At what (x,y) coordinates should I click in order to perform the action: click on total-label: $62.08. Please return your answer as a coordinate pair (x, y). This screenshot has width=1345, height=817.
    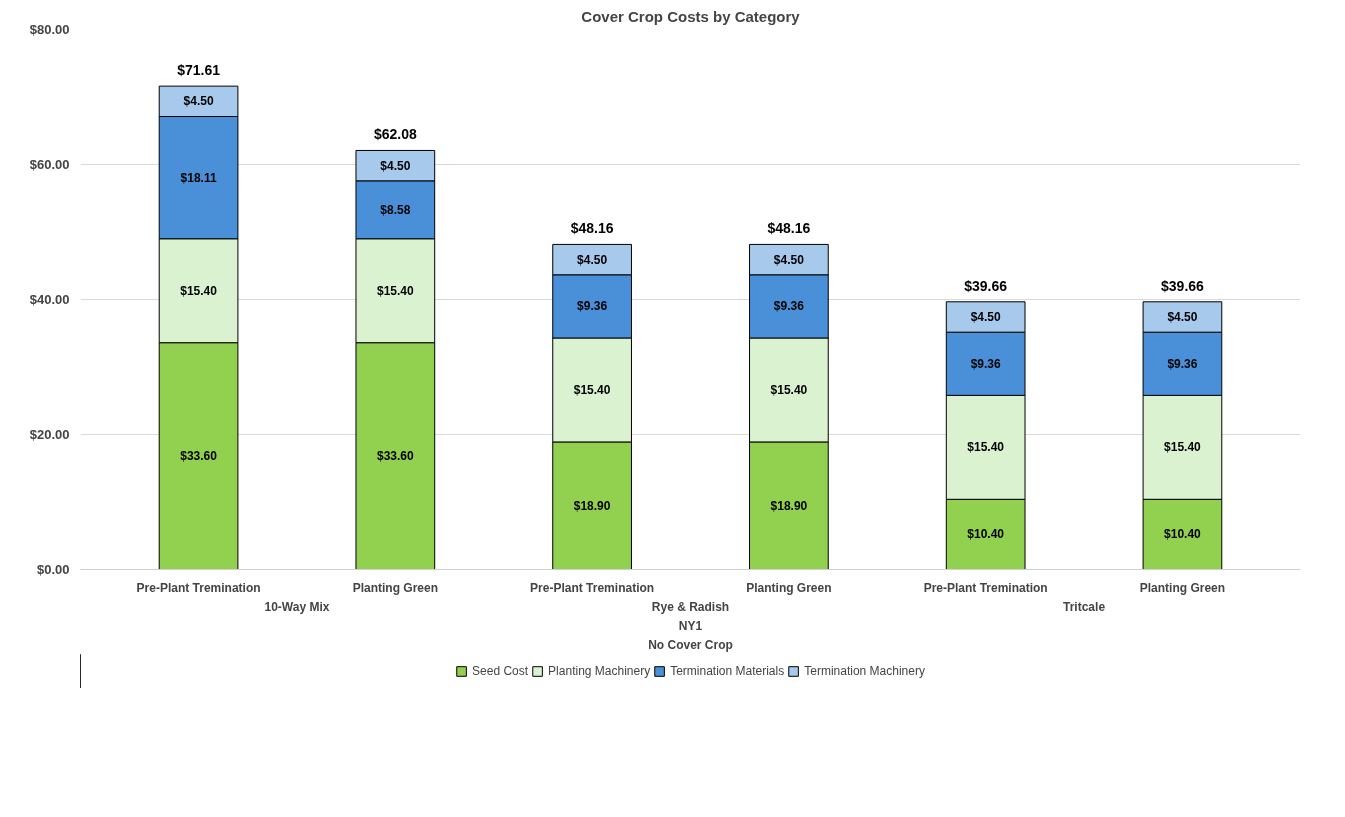
    Looking at the image, I should click on (395, 134).